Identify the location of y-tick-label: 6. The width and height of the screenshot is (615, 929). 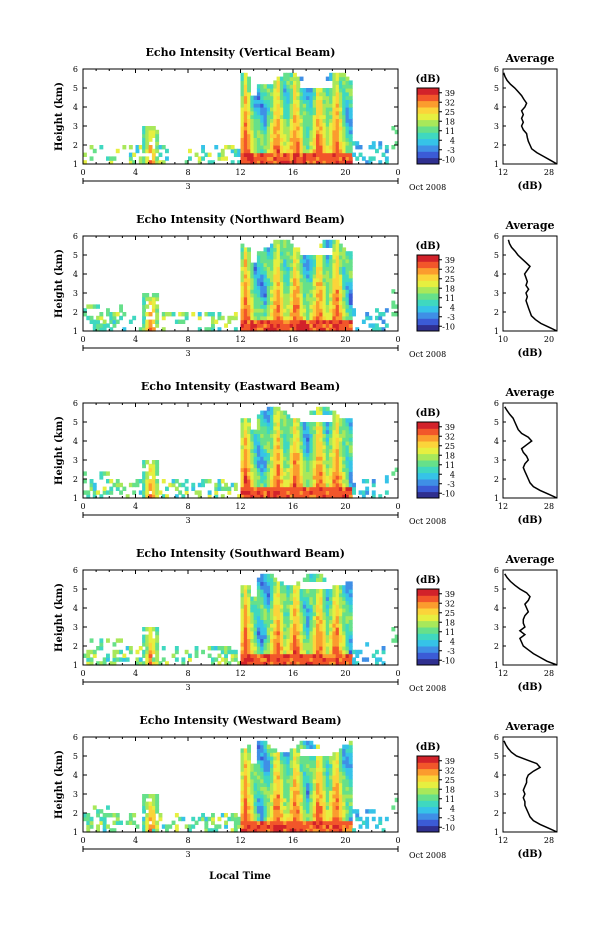
(75, 236).